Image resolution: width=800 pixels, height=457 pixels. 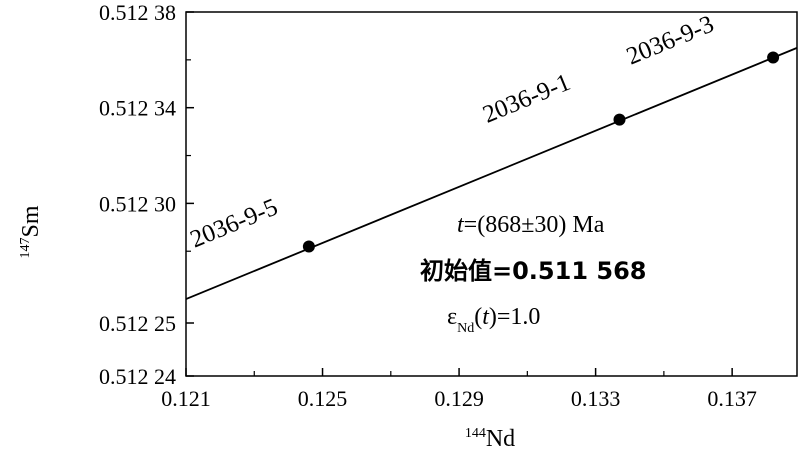 What do you see at coordinates (186, 398) in the screenshot?
I see `x-tick-label: 0.121` at bounding box center [186, 398].